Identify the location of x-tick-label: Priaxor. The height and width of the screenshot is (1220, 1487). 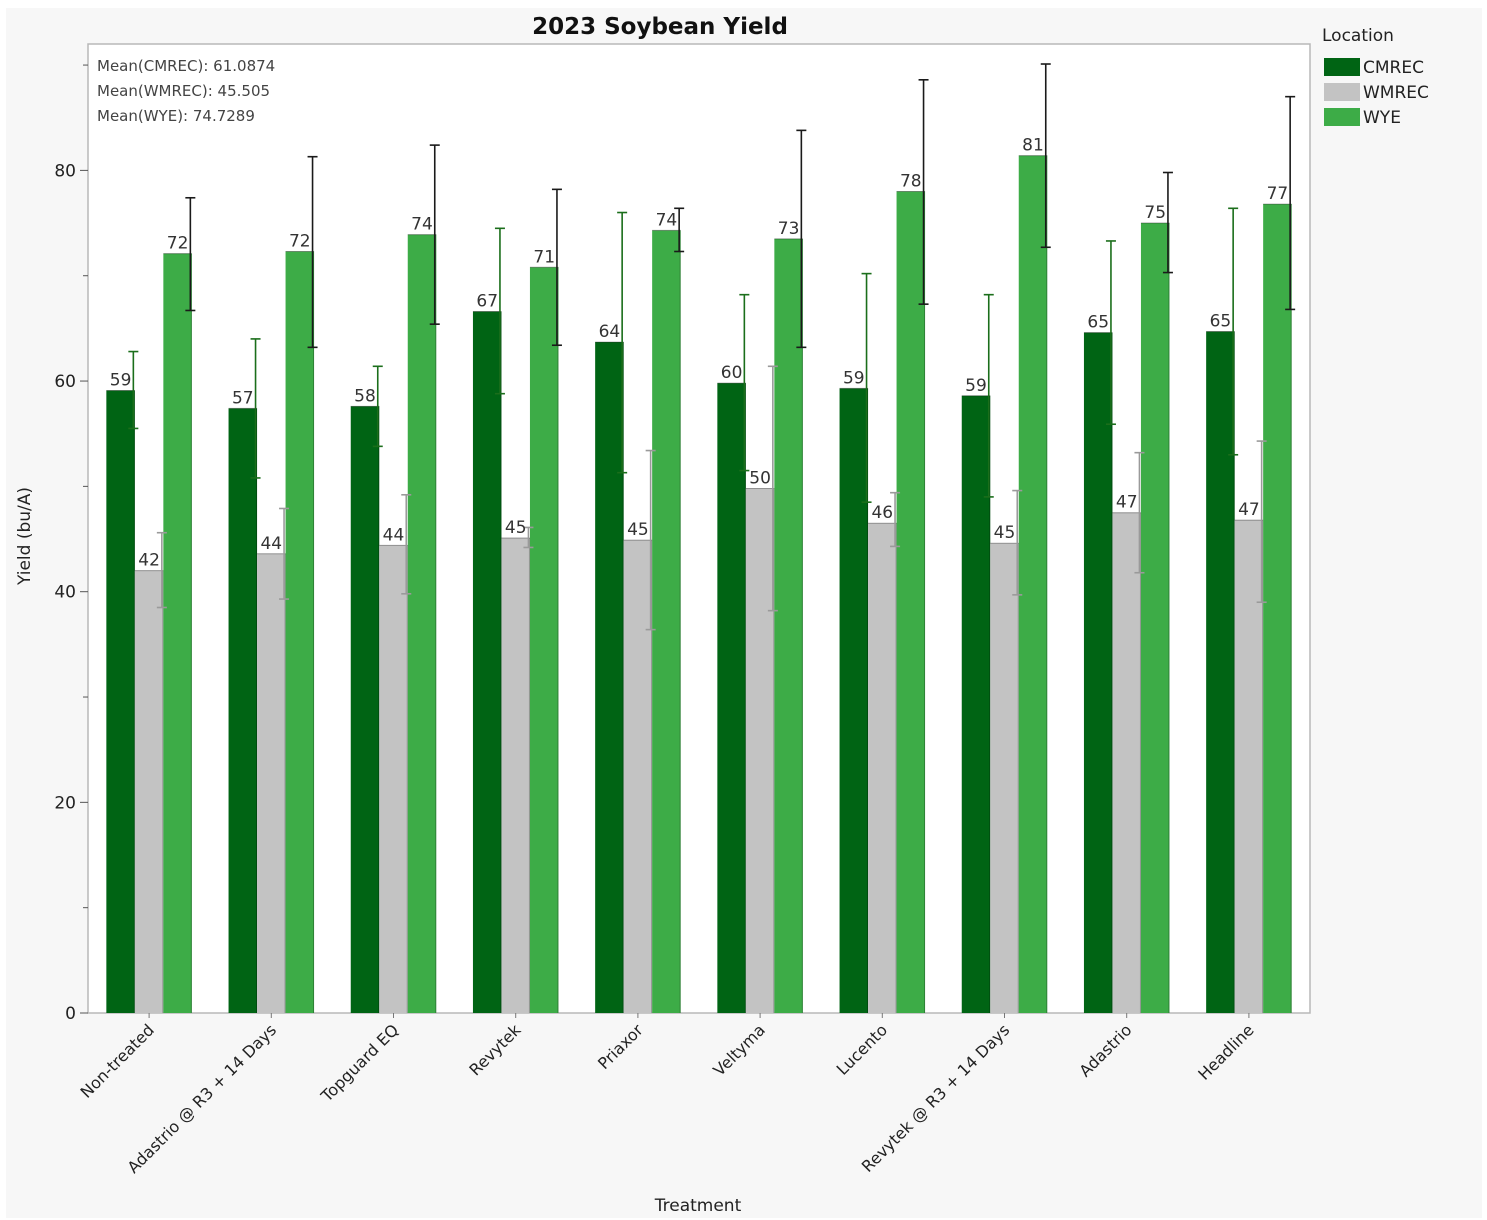
(620, 1046).